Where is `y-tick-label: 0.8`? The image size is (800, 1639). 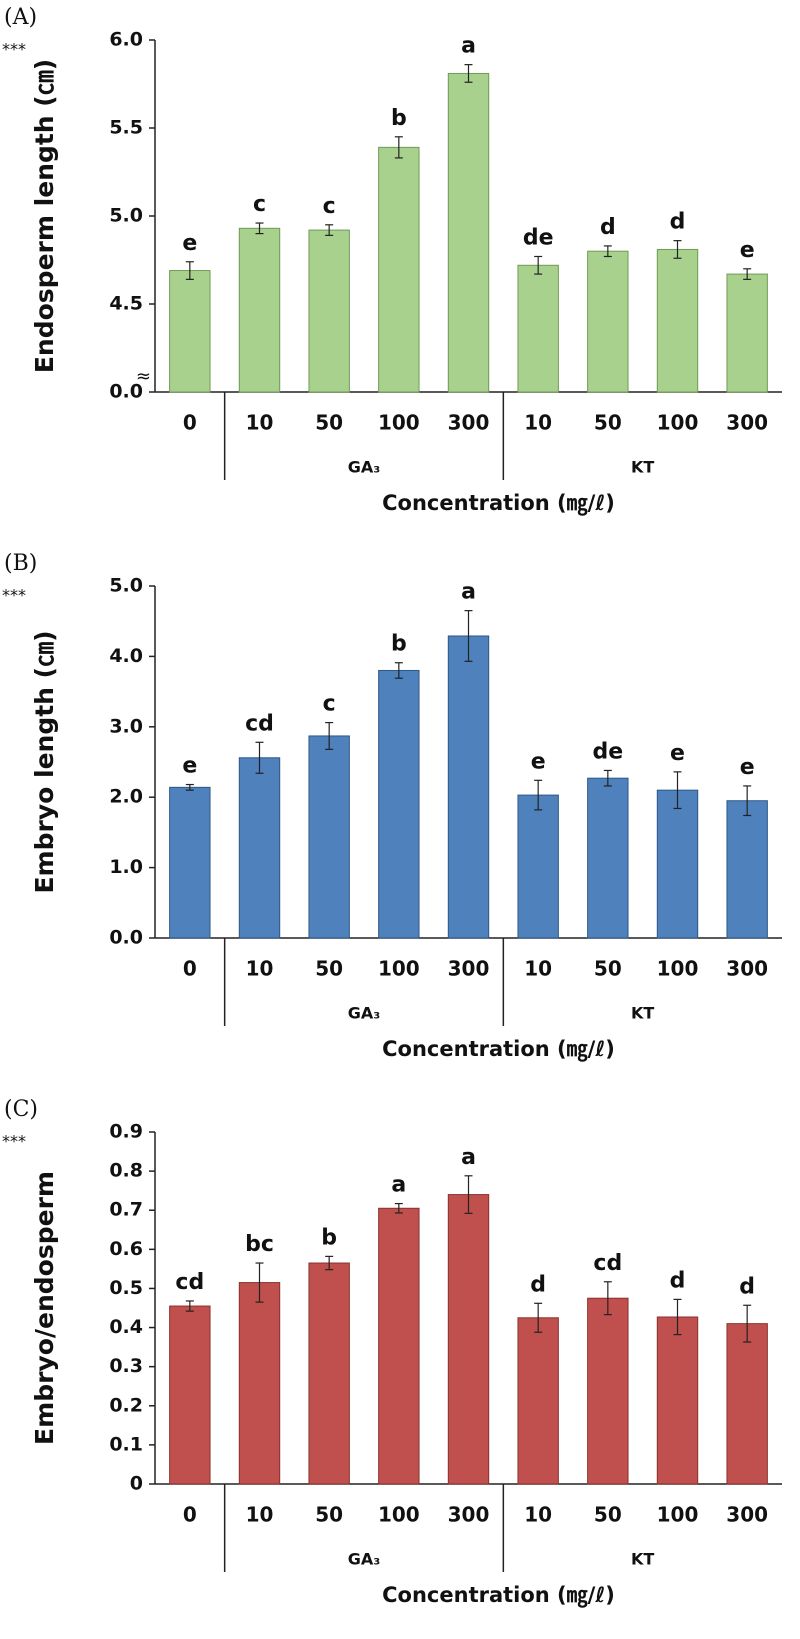
y-tick-label: 0.8 is located at coordinates (126, 1171).